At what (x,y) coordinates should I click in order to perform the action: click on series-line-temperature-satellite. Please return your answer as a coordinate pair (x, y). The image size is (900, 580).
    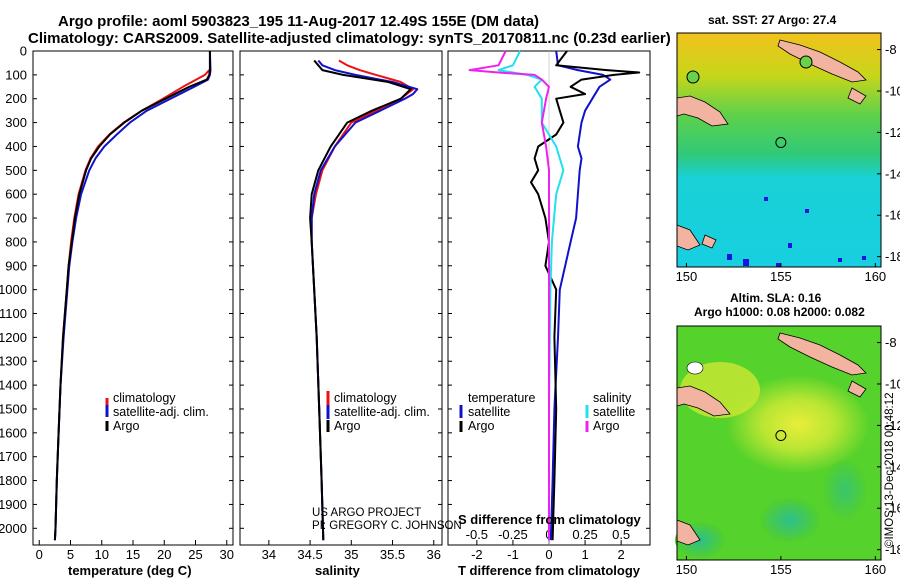
    Looking at the image, I should click on (580, 295).